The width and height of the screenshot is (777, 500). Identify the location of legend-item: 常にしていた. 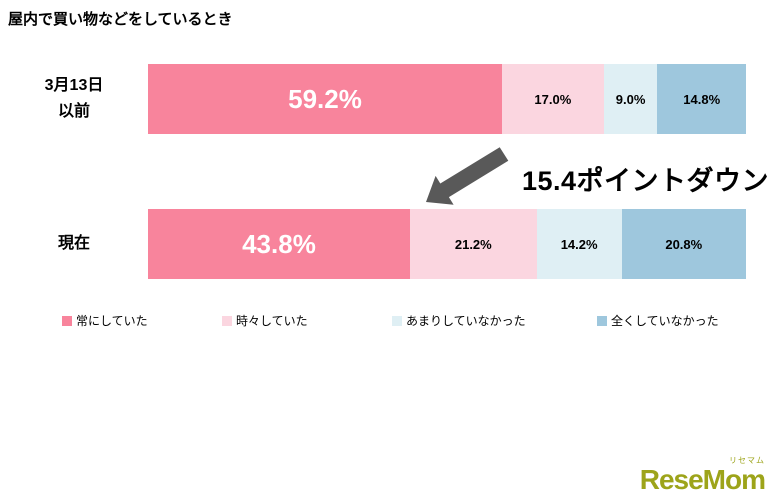
(142, 320).